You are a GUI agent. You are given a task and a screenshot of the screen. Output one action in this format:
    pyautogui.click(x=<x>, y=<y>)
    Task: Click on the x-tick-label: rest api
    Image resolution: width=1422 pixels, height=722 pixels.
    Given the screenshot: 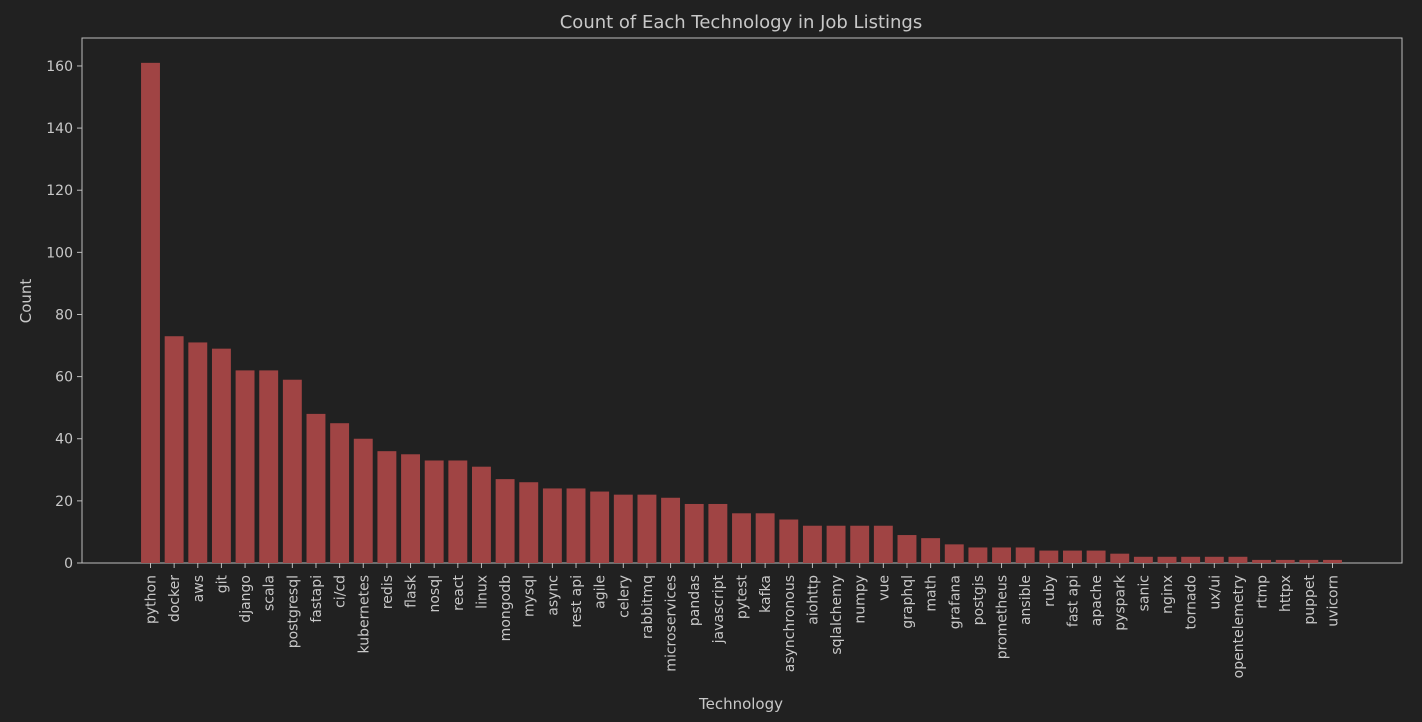 What is the action you would take?
    pyautogui.click(x=577, y=601)
    